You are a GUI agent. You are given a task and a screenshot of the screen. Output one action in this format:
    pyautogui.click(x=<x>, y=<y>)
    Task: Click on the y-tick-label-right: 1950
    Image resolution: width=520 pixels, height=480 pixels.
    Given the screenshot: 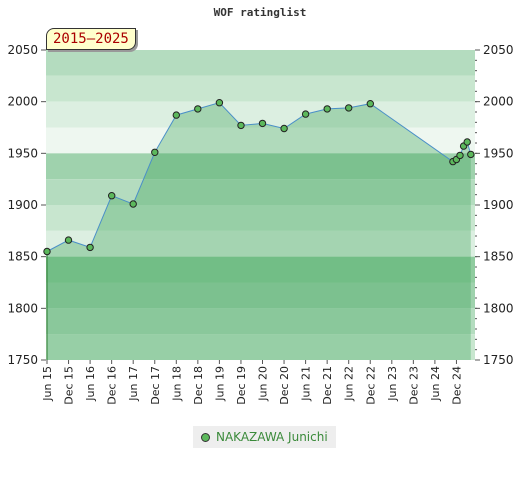 What is the action you would take?
    pyautogui.click(x=498, y=153)
    